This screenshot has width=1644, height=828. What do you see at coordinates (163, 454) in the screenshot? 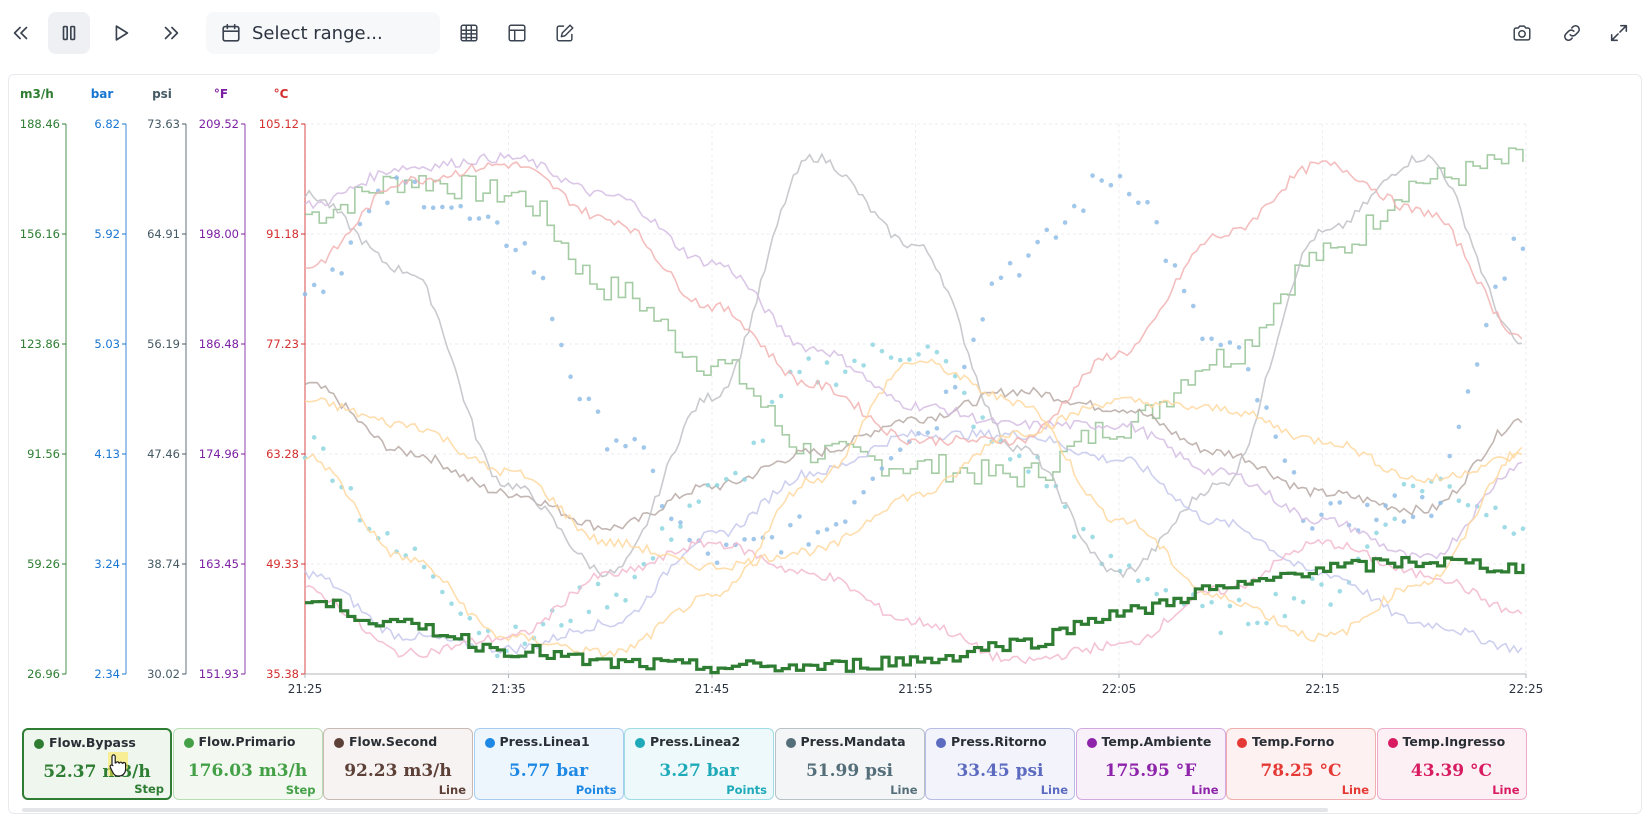
I see `axis-tick-label: 47.46` at bounding box center [163, 454].